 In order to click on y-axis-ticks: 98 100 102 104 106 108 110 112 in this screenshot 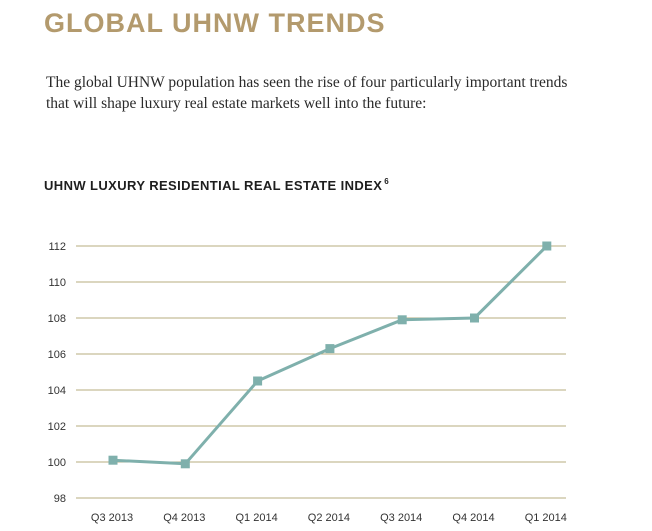, I will do `click(57, 373)`.